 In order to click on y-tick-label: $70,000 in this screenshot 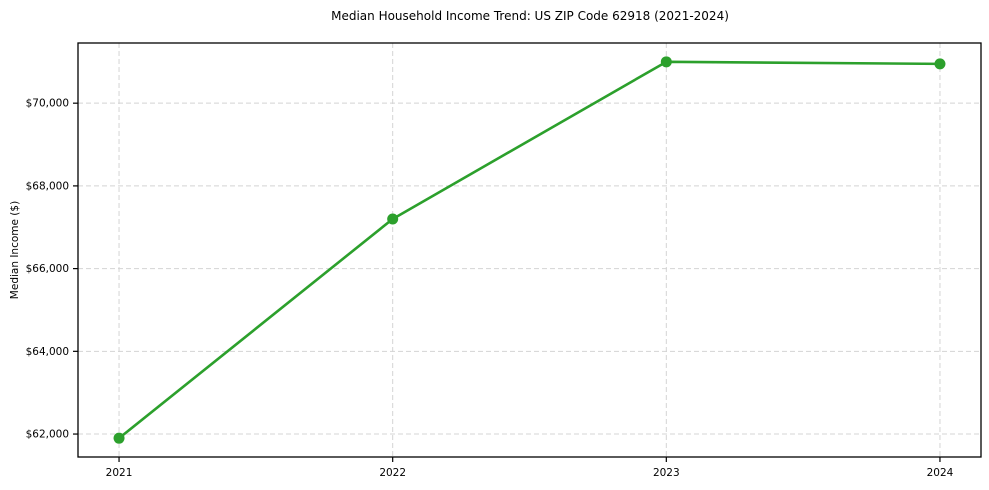, I will do `click(47, 104)`.